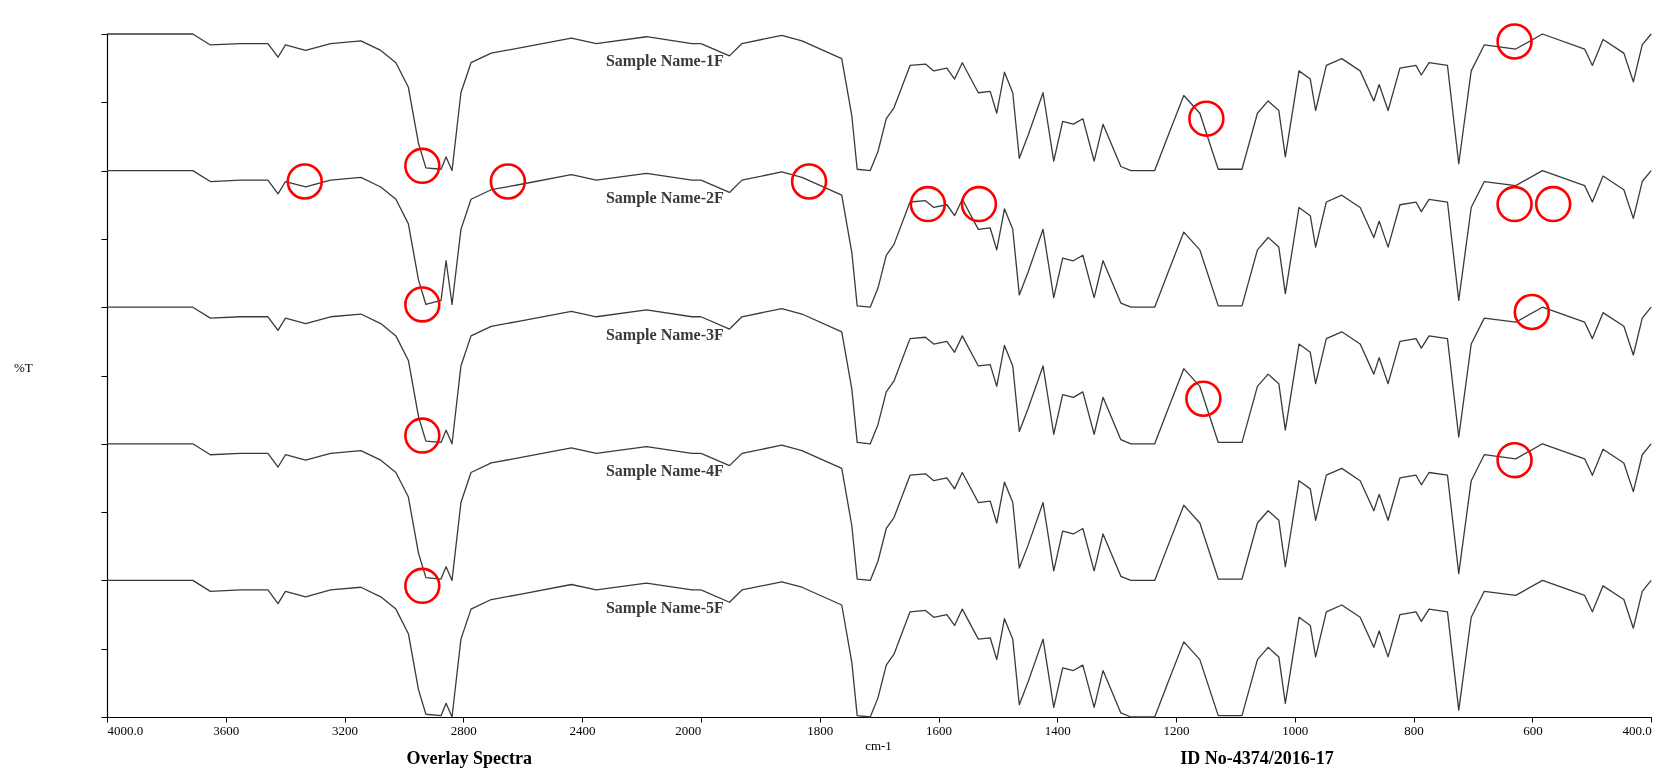  What do you see at coordinates (23, 368) in the screenshot?
I see `y-axis-title: %T` at bounding box center [23, 368].